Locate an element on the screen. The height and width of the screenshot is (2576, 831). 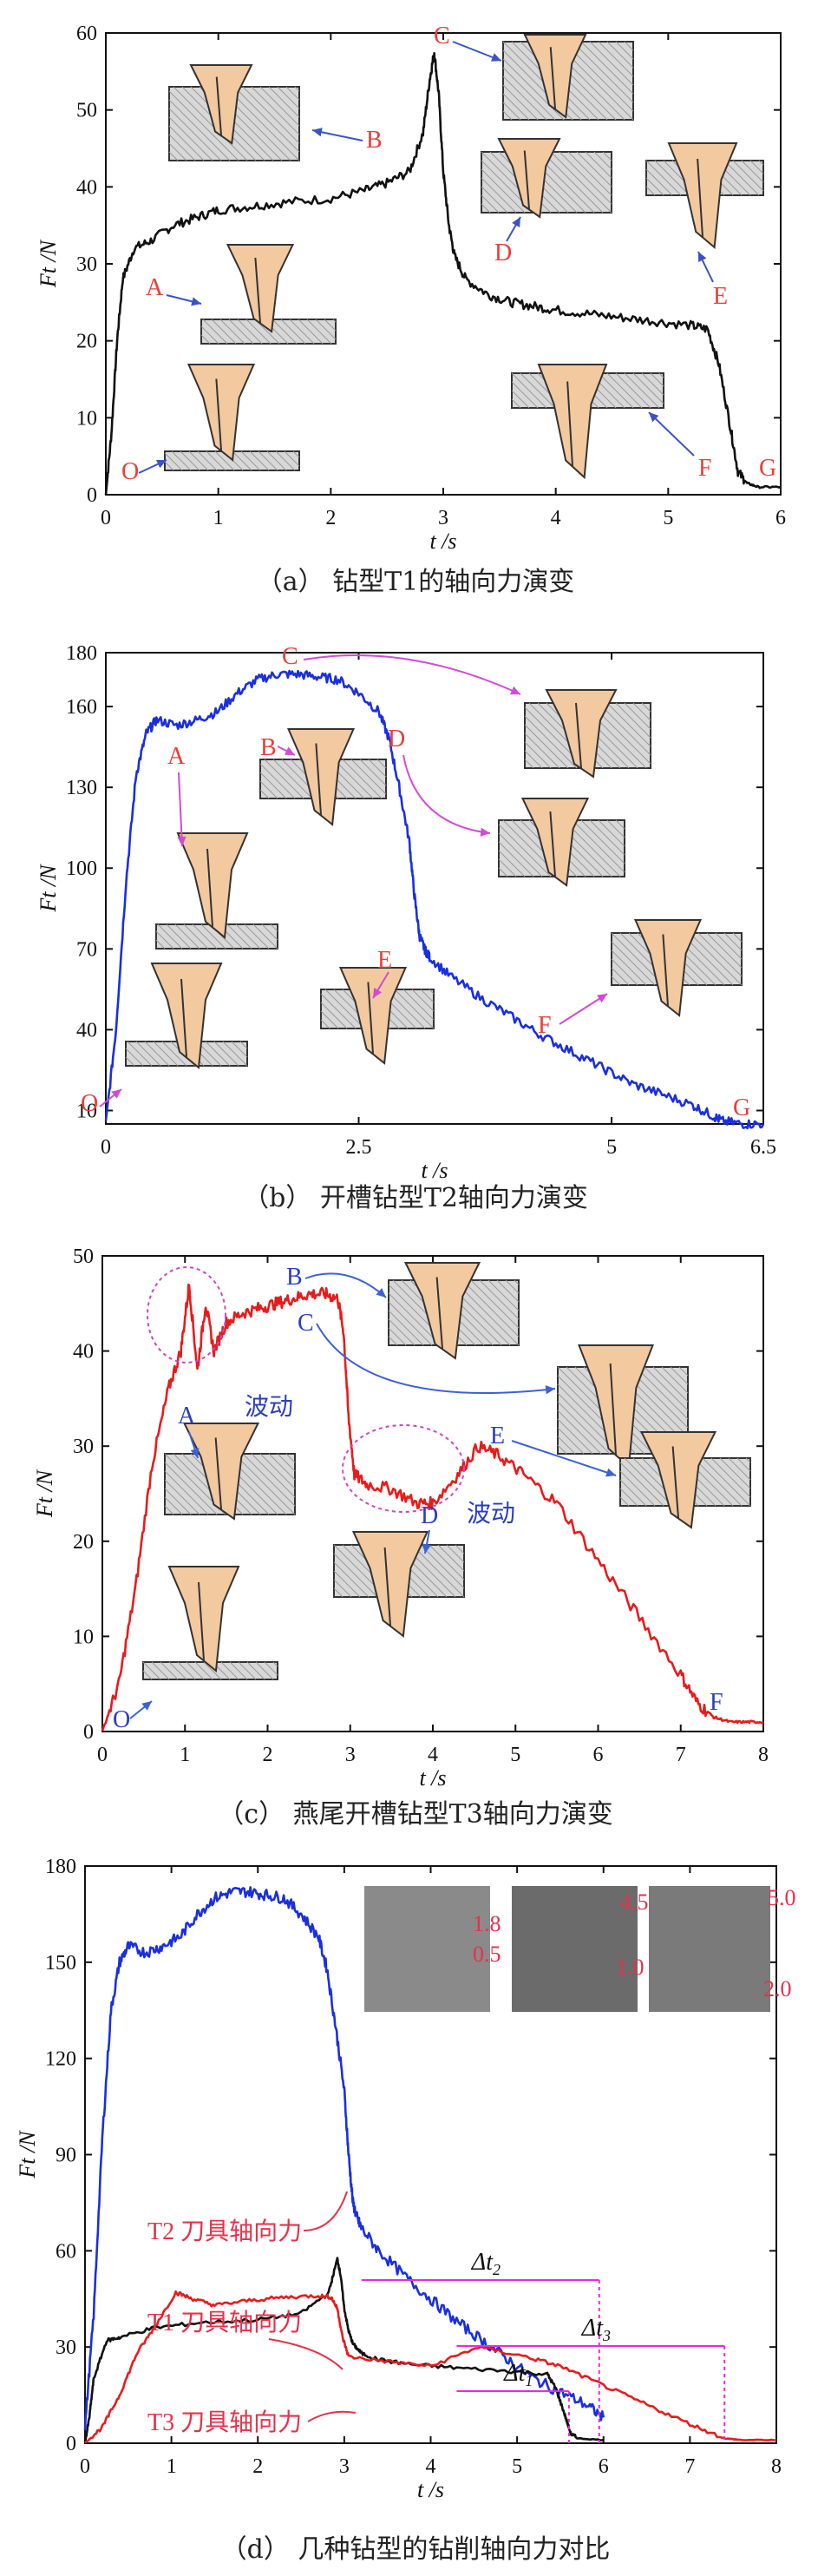
y-tick-label: 30 is located at coordinates (66, 2347).